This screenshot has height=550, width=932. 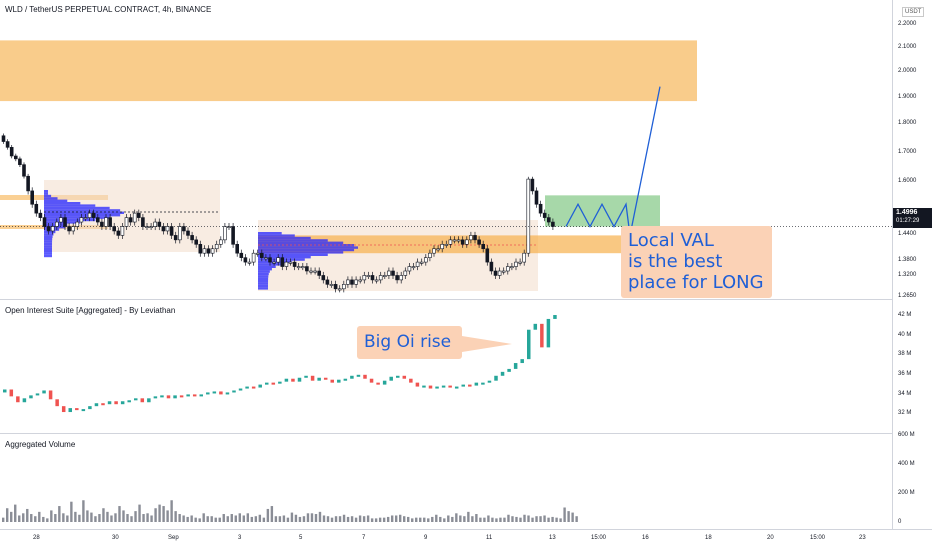 What do you see at coordinates (426, 538) in the screenshot?
I see `time-tick: 9` at bounding box center [426, 538].